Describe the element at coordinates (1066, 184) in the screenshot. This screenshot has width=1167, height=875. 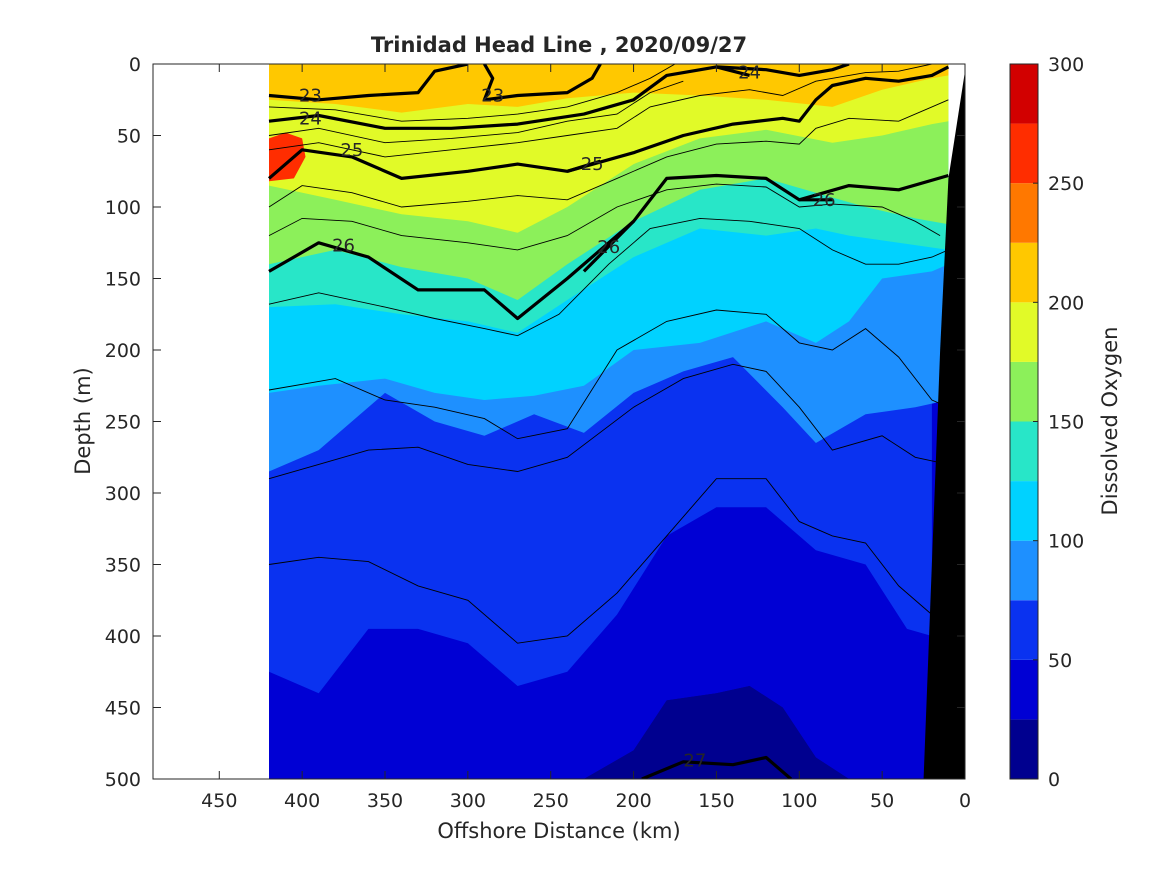
I see `colorbar-tick-label: 250` at that location.